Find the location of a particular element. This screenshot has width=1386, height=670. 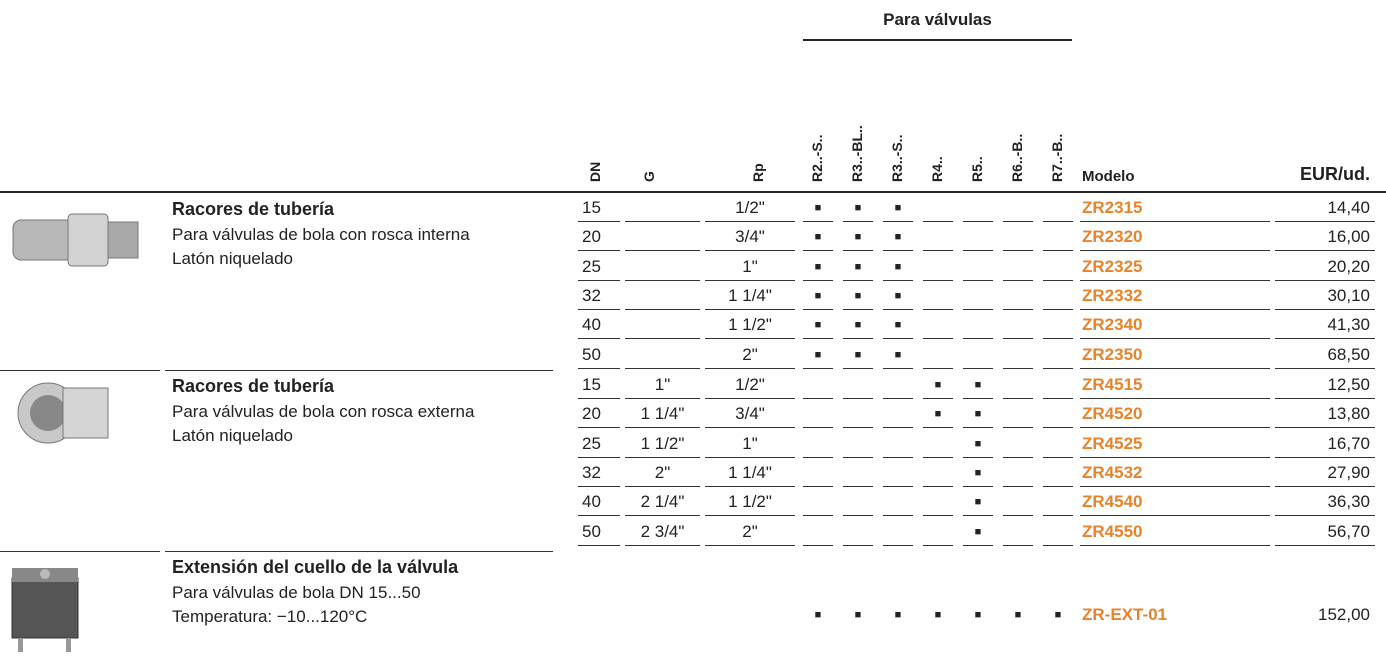

model-code: ZR2332 is located at coordinates (1175, 296).